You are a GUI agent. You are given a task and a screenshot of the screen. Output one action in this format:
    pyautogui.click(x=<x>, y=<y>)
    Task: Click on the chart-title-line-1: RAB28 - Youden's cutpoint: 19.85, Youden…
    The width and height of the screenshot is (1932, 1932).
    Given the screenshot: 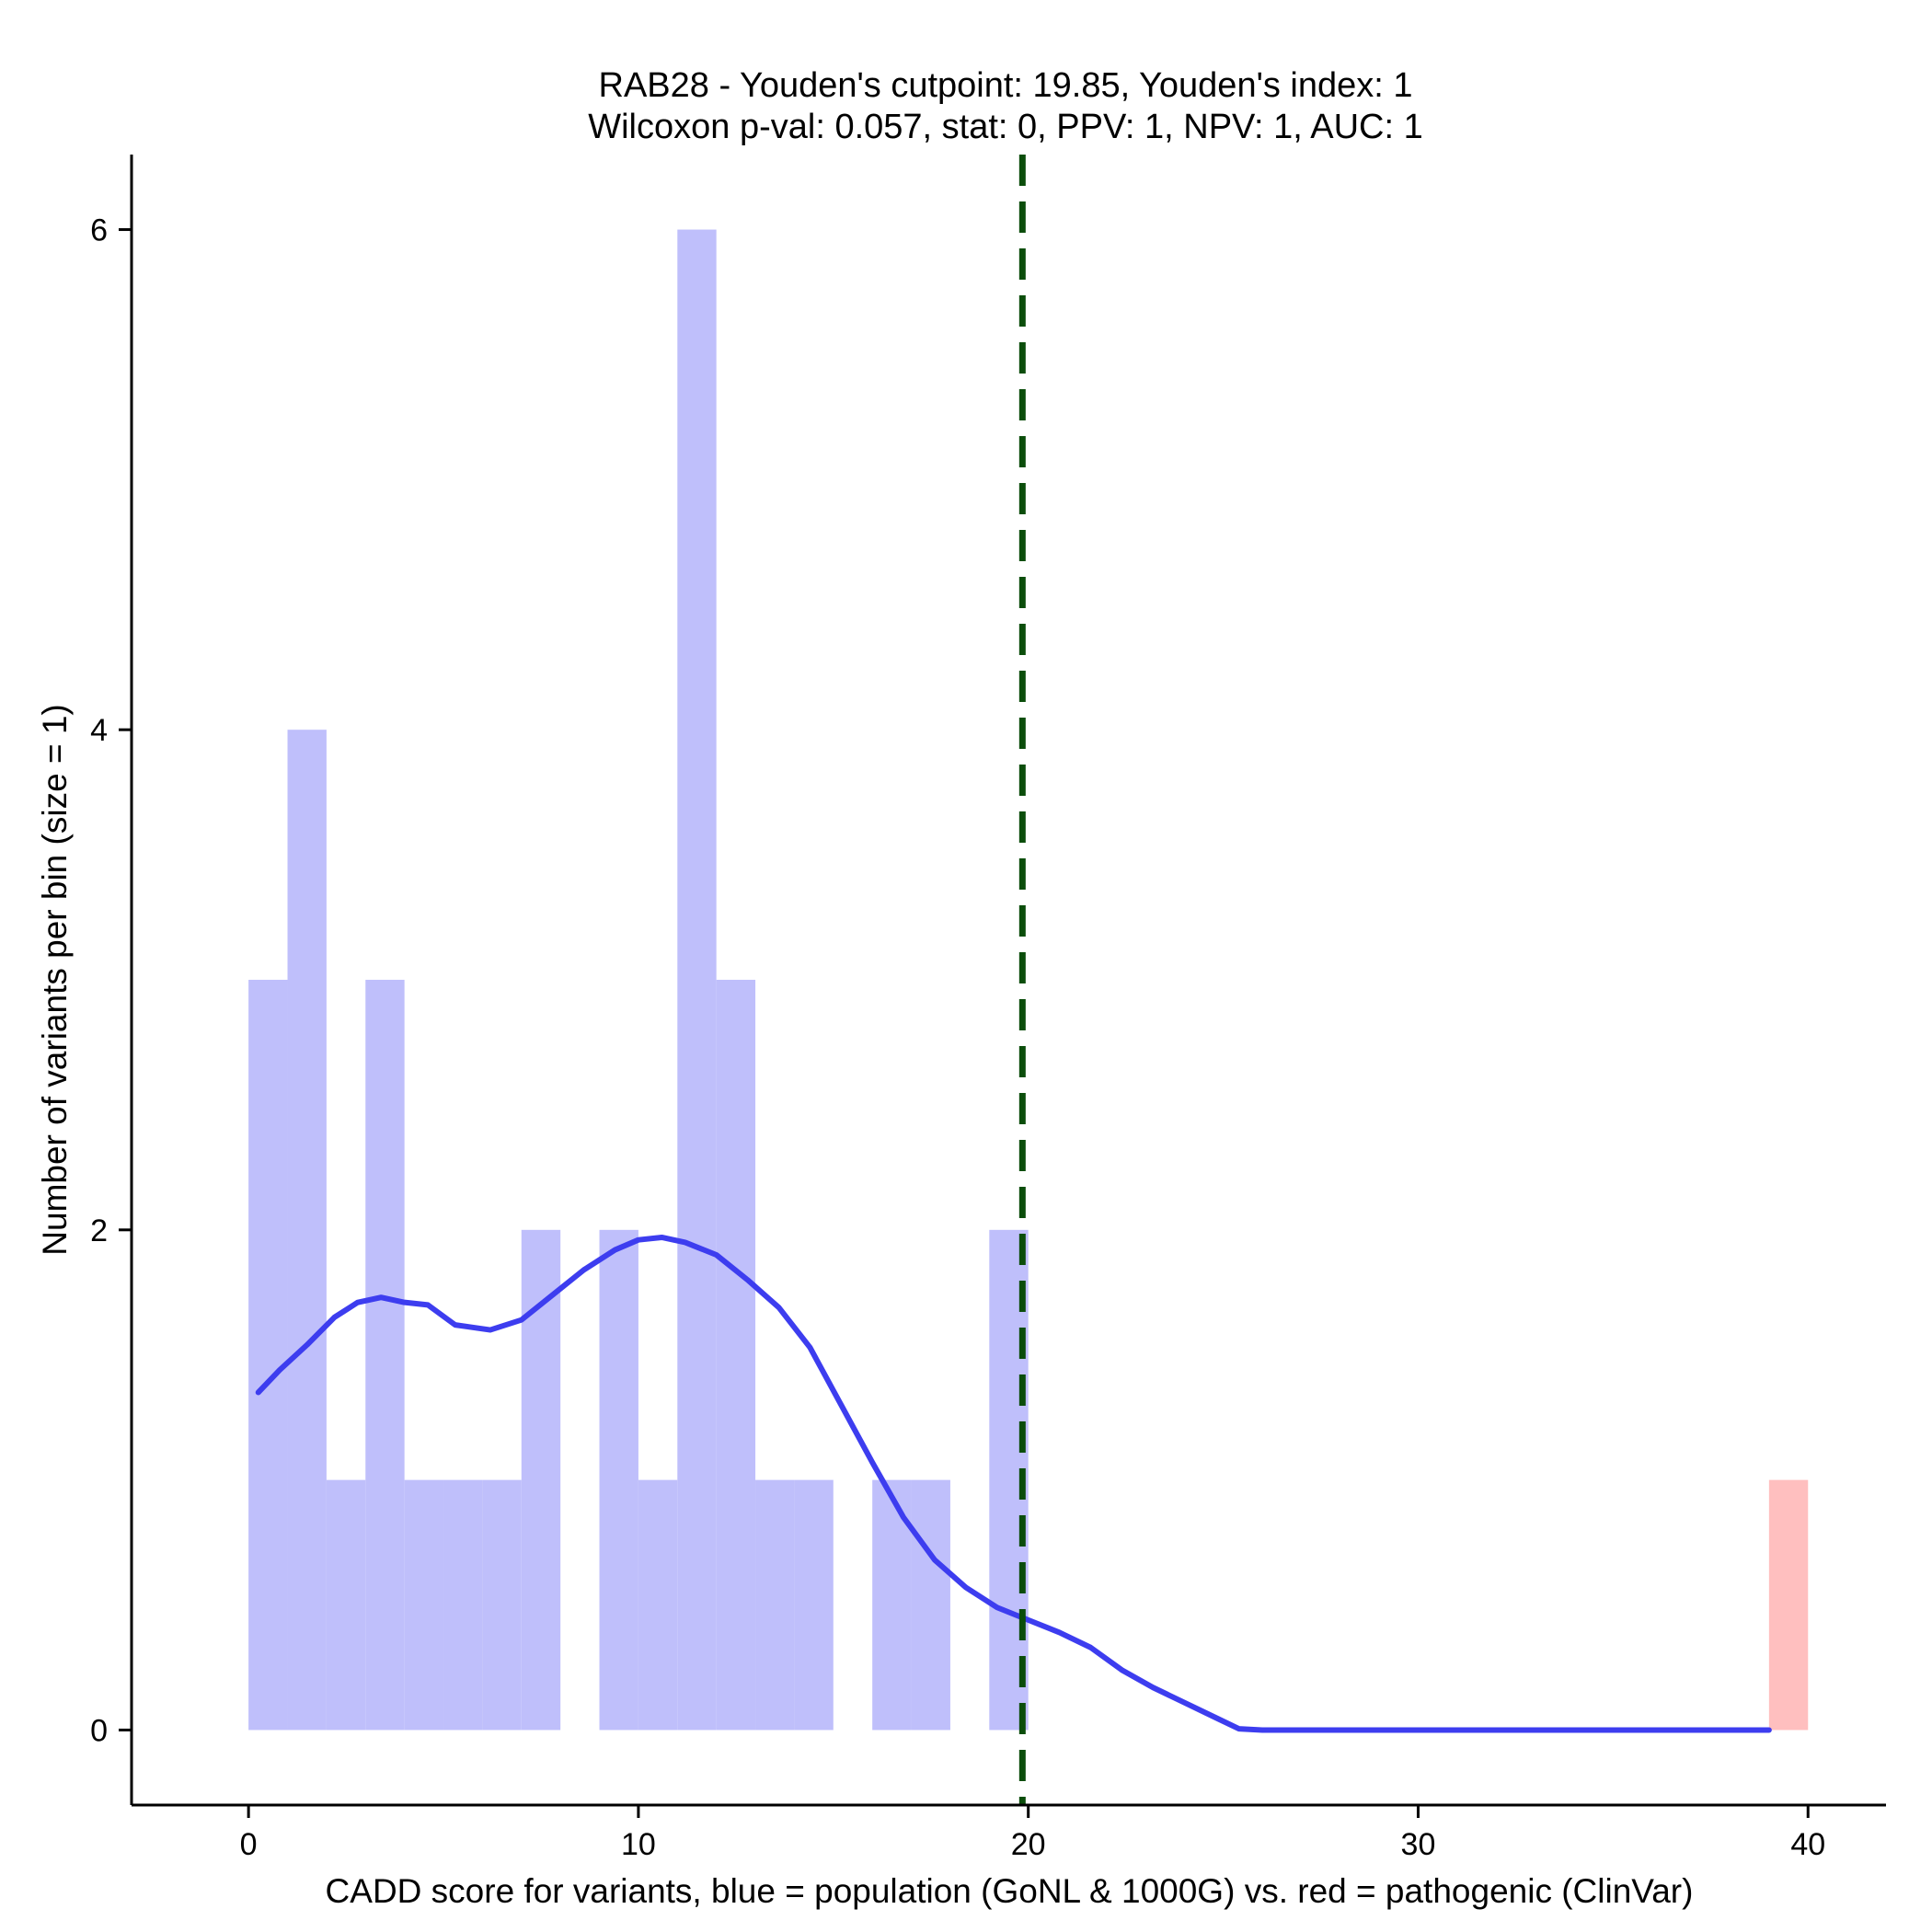 What is the action you would take?
    pyautogui.click(x=1006, y=85)
    